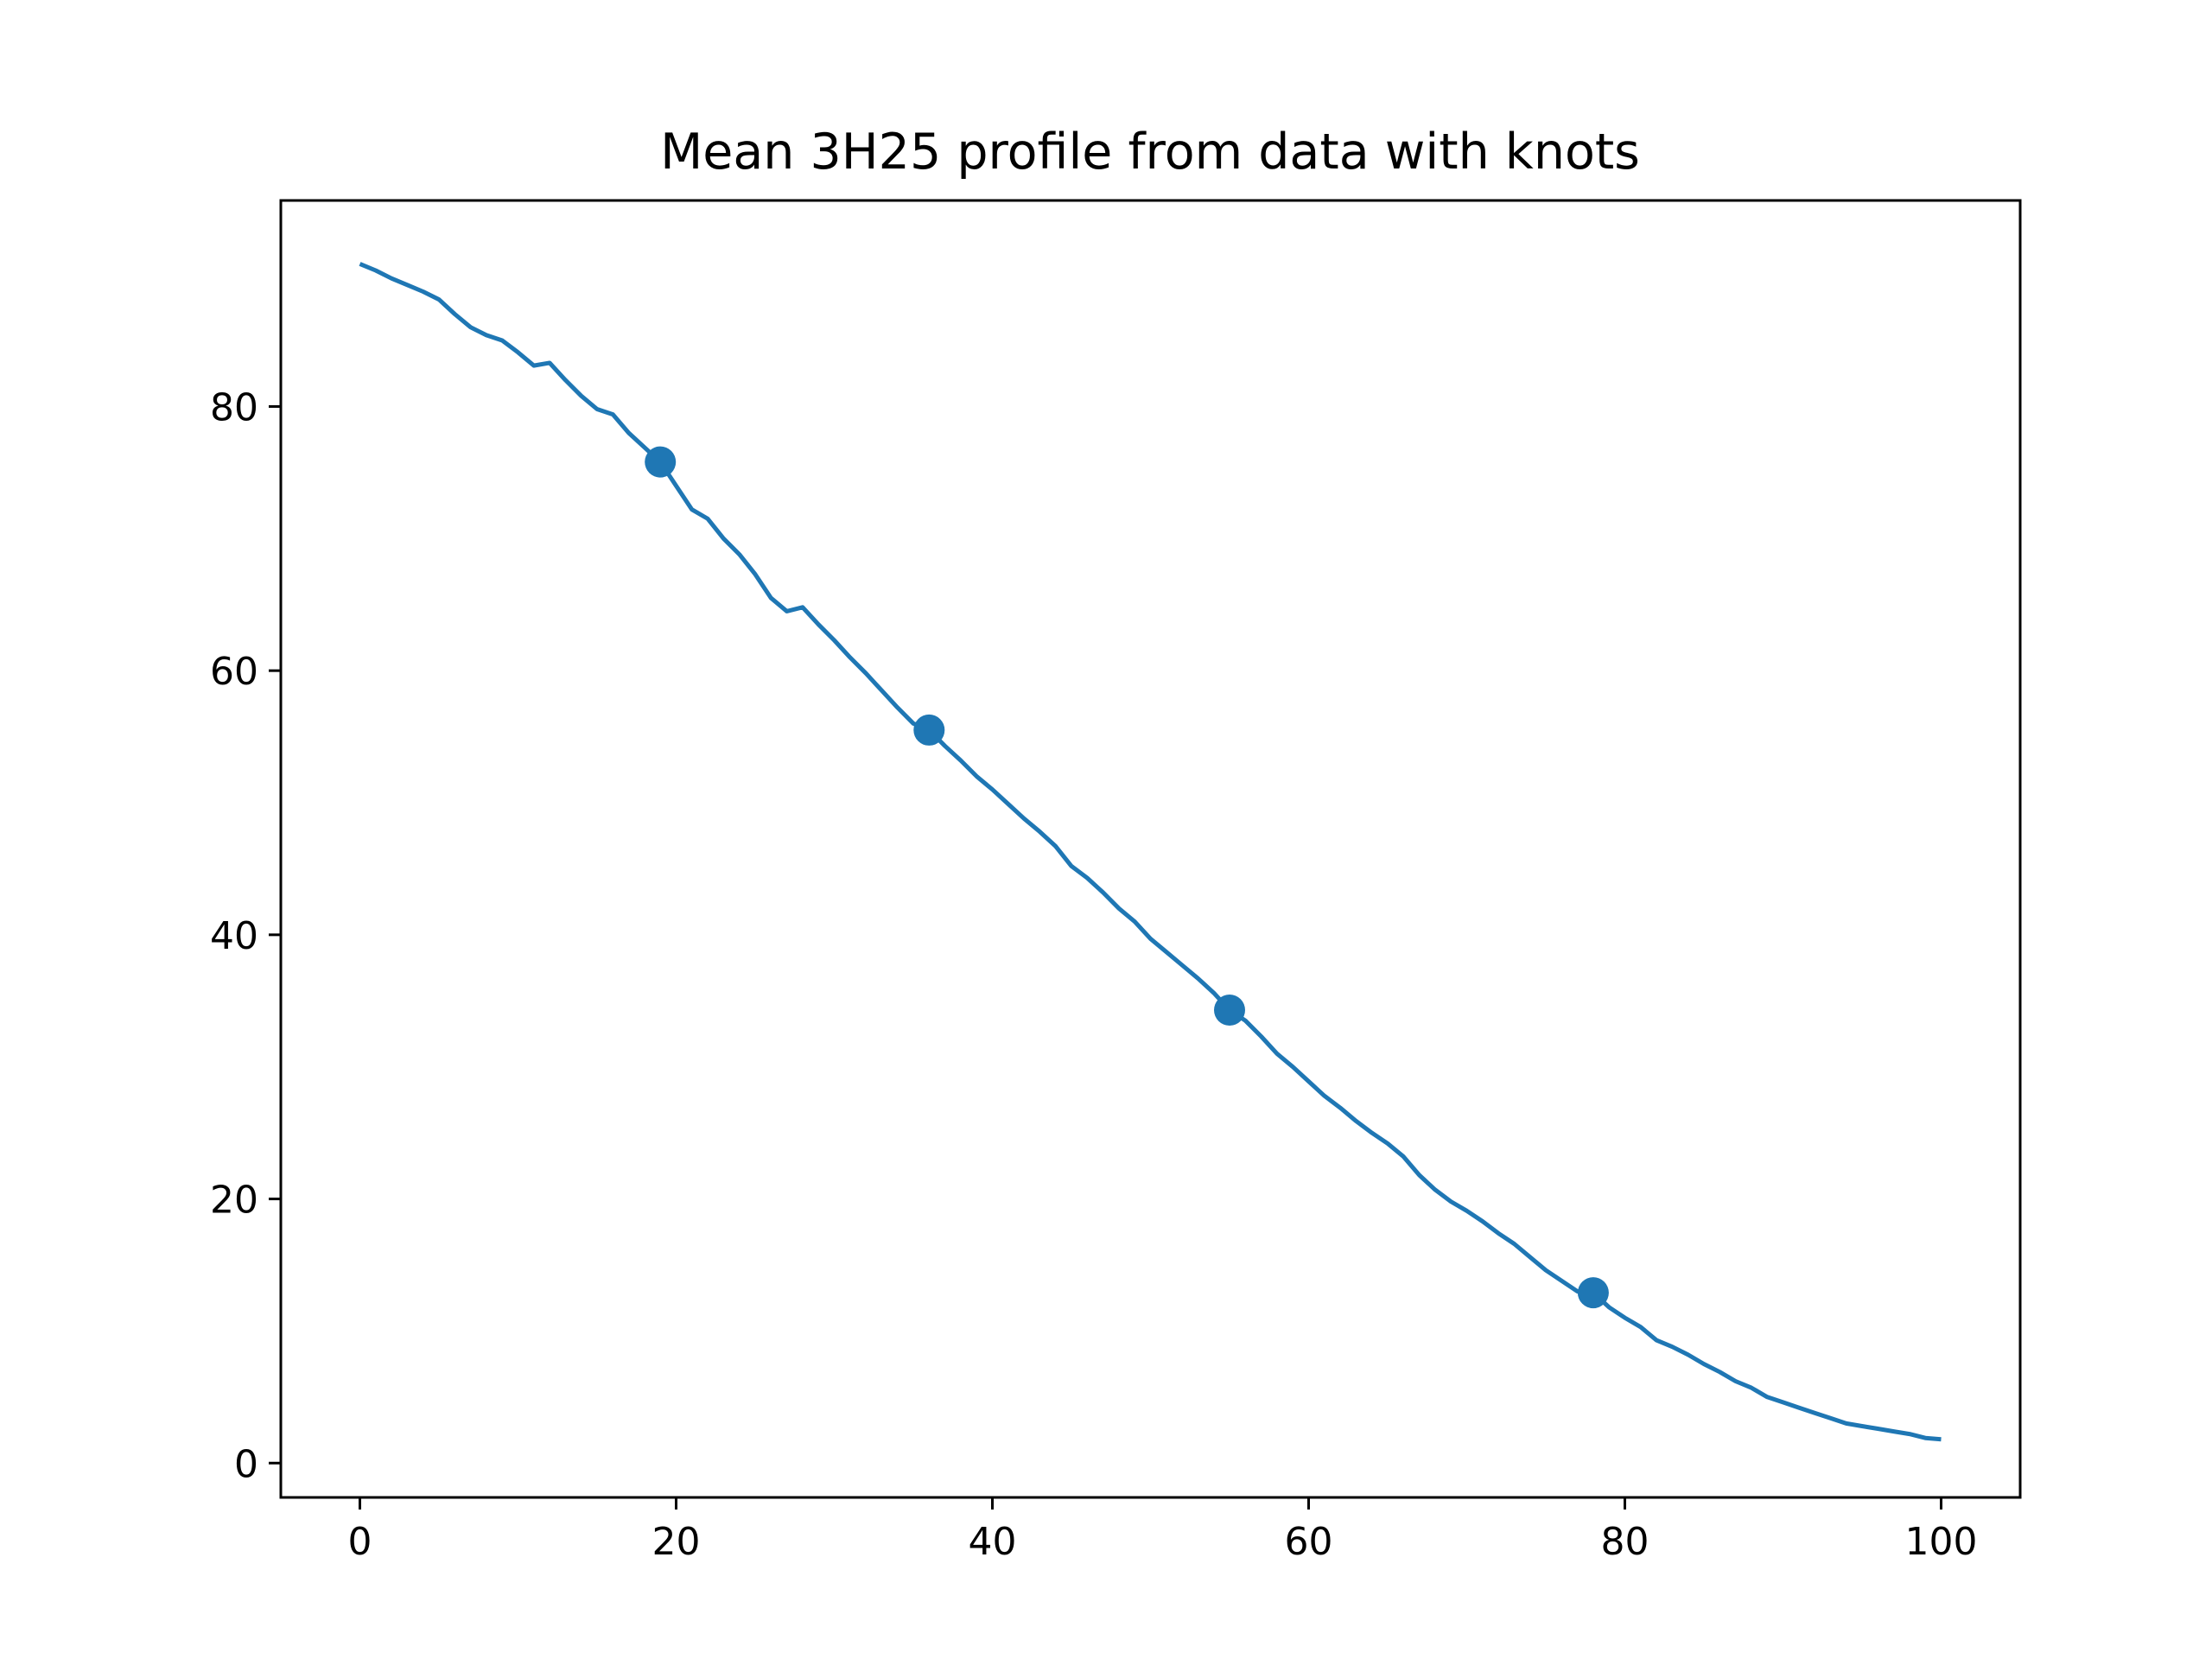  What do you see at coordinates (234, 672) in the screenshot?
I see `y-tick-label: 60` at bounding box center [234, 672].